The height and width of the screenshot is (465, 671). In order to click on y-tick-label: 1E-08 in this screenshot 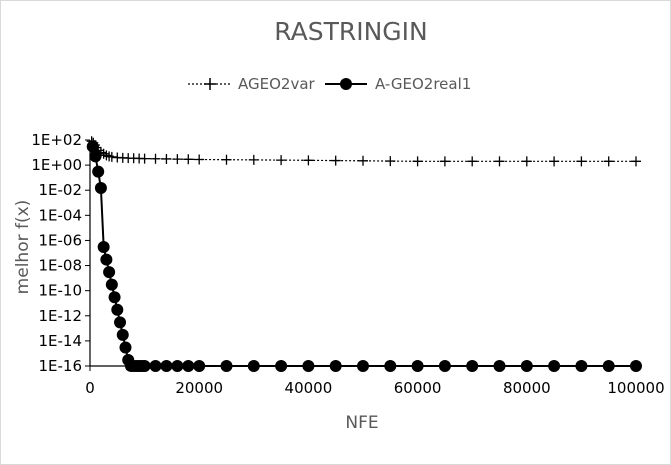, I will do `click(60, 266)`.